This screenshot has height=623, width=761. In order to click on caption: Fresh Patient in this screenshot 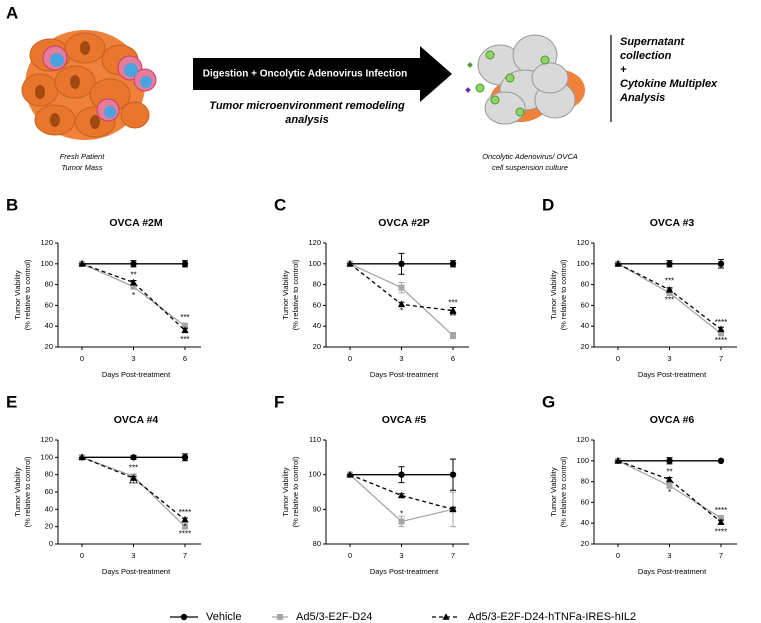, I will do `click(83, 156)`.